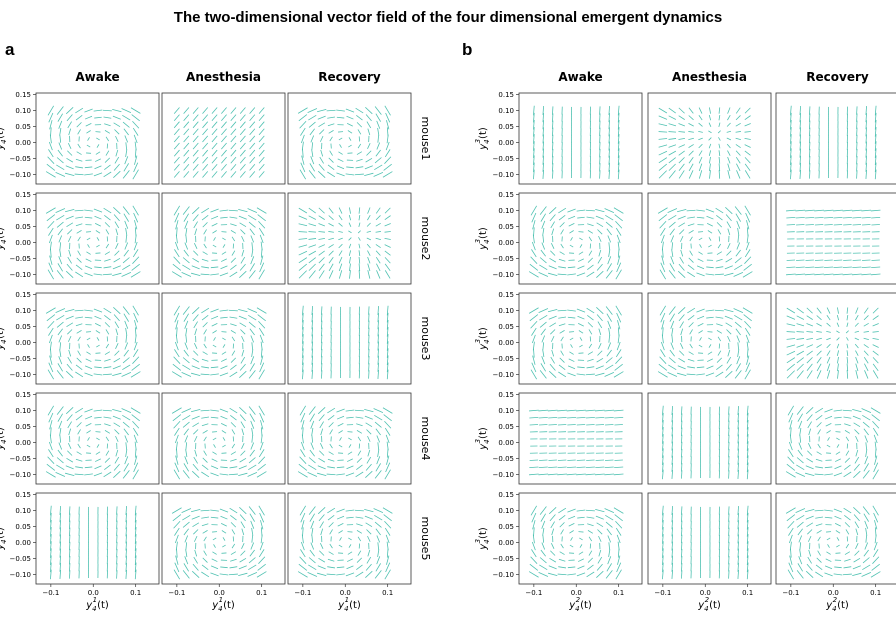  I want to click on quiver-field, so click(576, 542).